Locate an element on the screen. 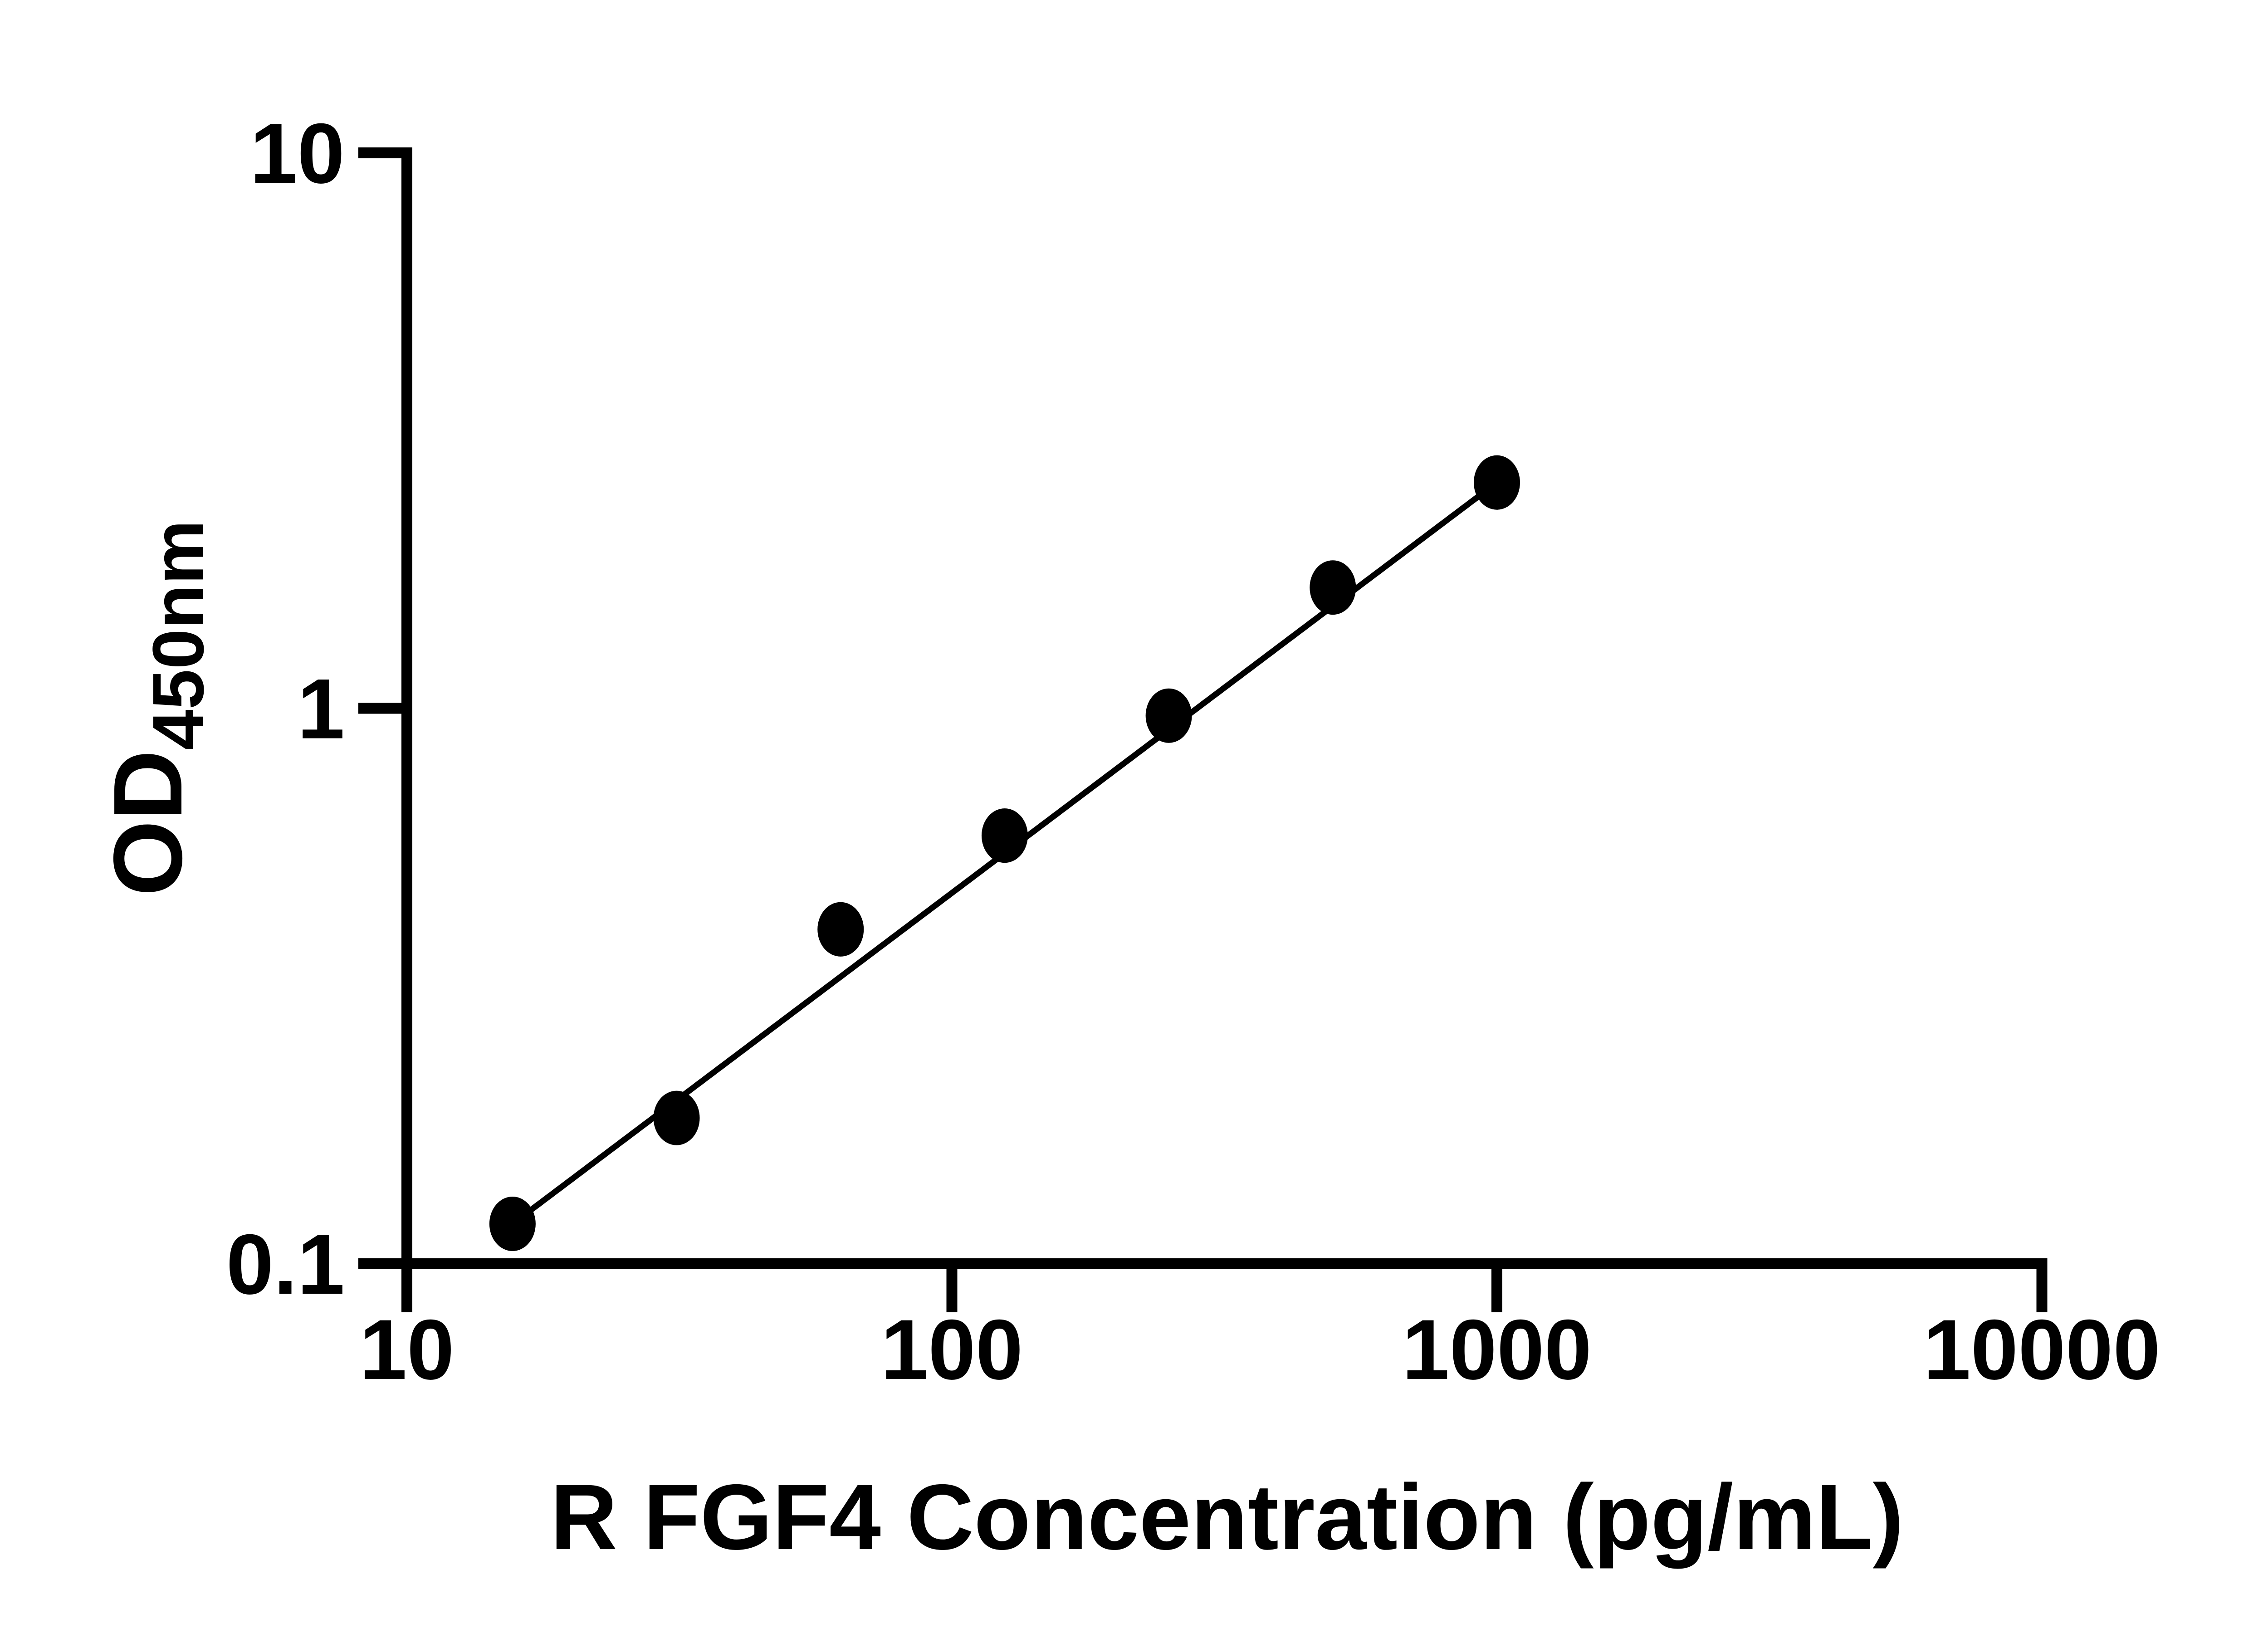 This screenshot has width=2268, height=1633. y-axis-ticks is located at coordinates (382, 708).